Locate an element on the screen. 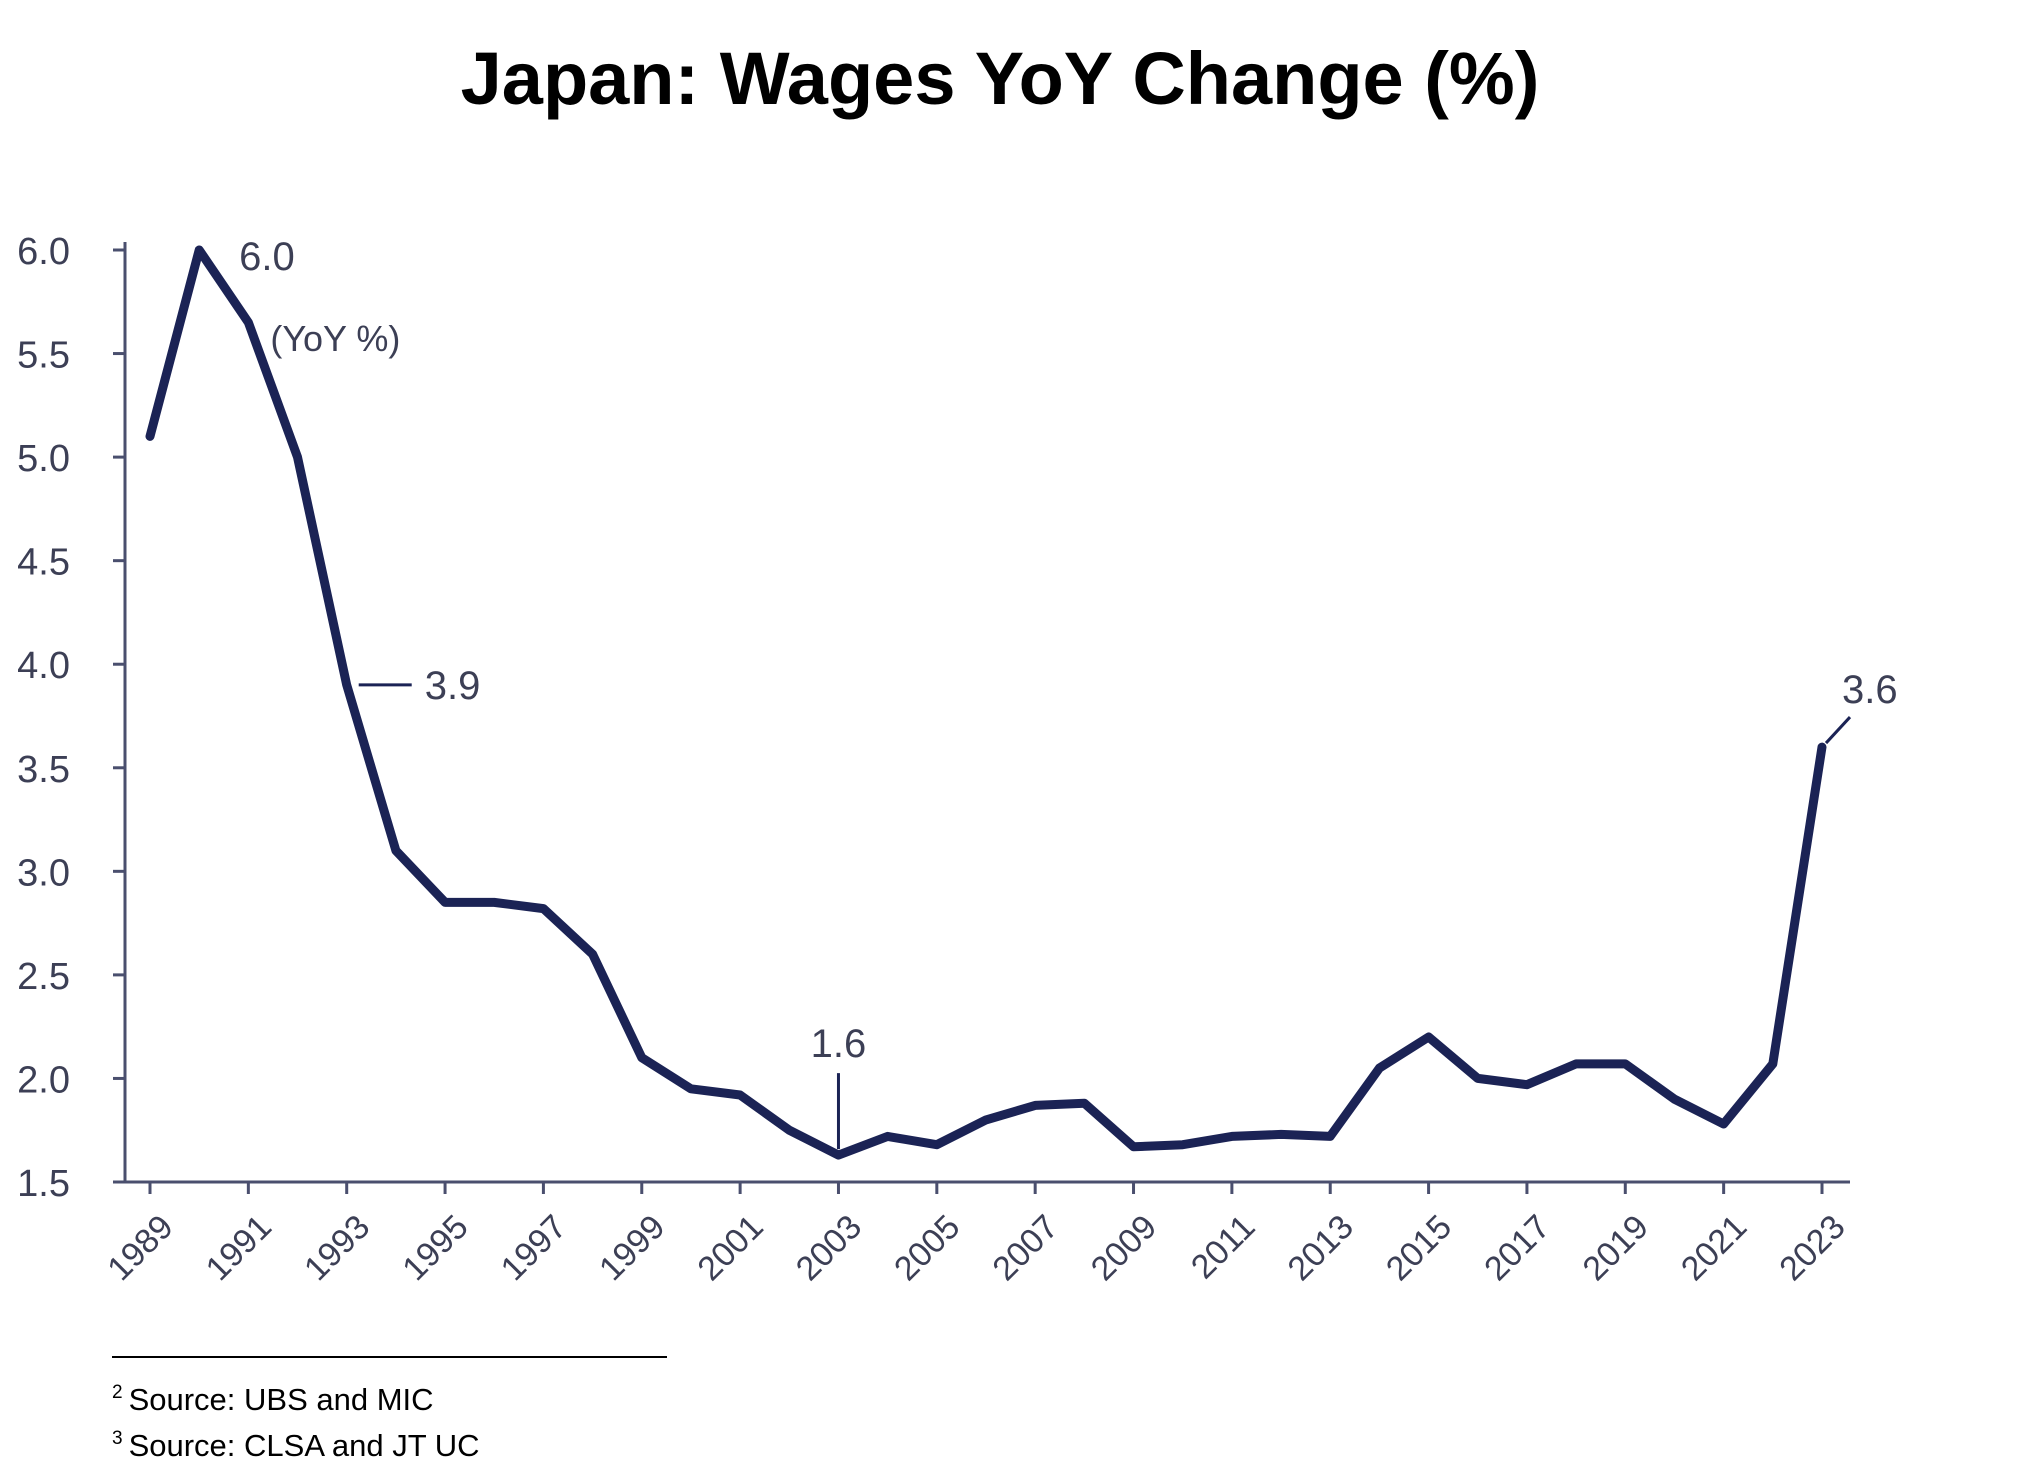 This screenshot has width=2017, height=1471. x-tick-label: 2003 is located at coordinates (829, 1248).